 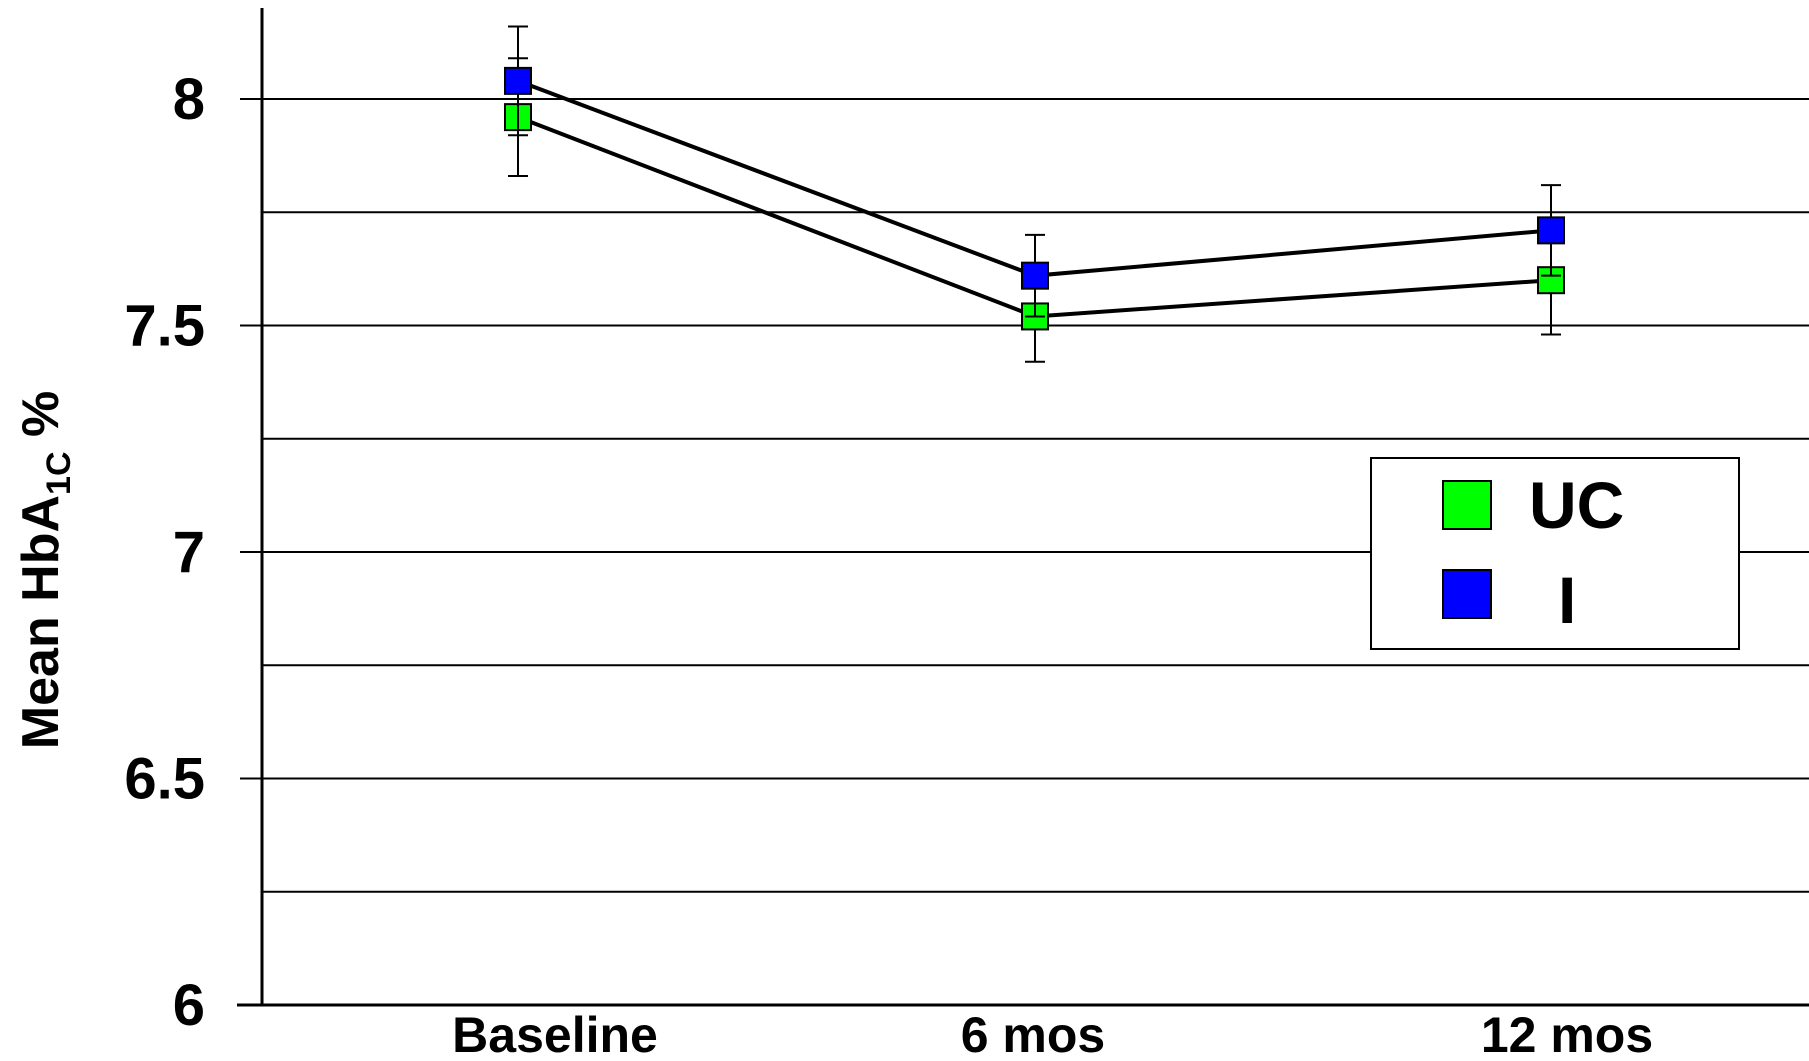 I want to click on legend-label-uc: UC, so click(x=1576, y=505).